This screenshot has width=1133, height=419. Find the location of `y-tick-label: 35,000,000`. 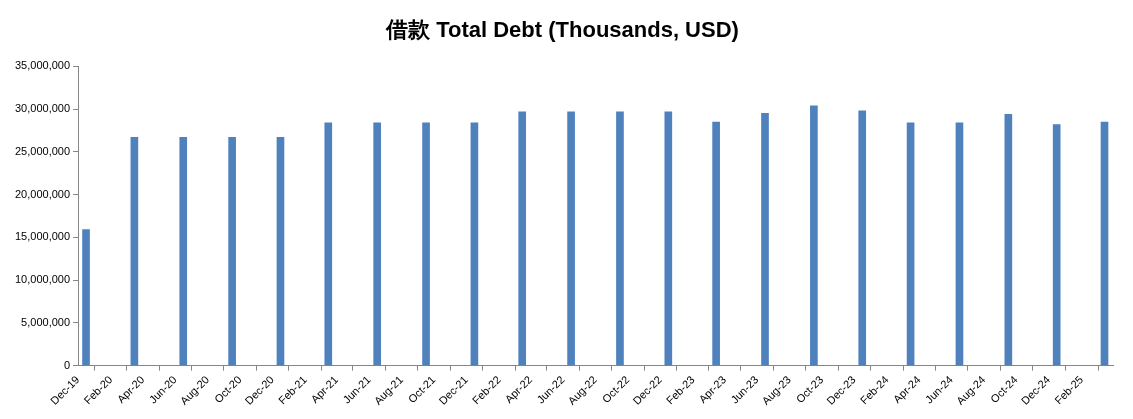

y-tick-label: 35,000,000 is located at coordinates (42, 65).